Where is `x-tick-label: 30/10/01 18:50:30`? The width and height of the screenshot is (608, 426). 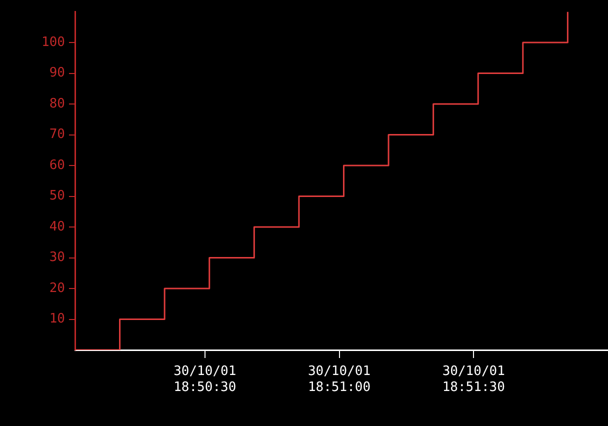 x-tick-label: 30/10/01 18:50:30 is located at coordinates (205, 379).